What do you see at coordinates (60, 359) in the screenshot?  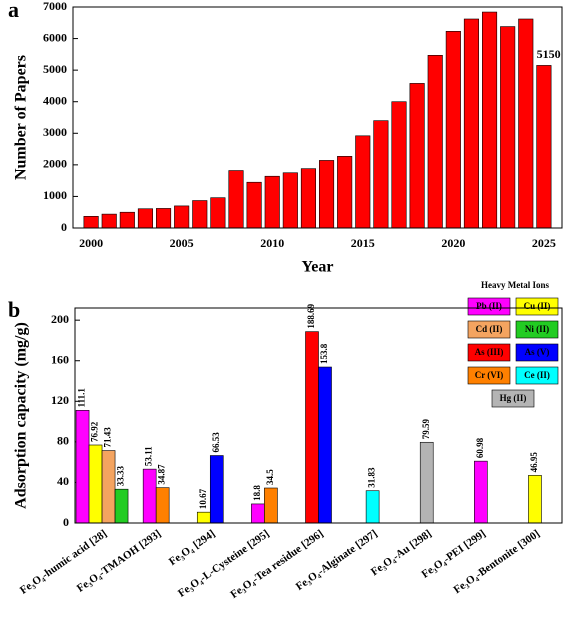 I see `y-tick-label: 160` at bounding box center [60, 359].